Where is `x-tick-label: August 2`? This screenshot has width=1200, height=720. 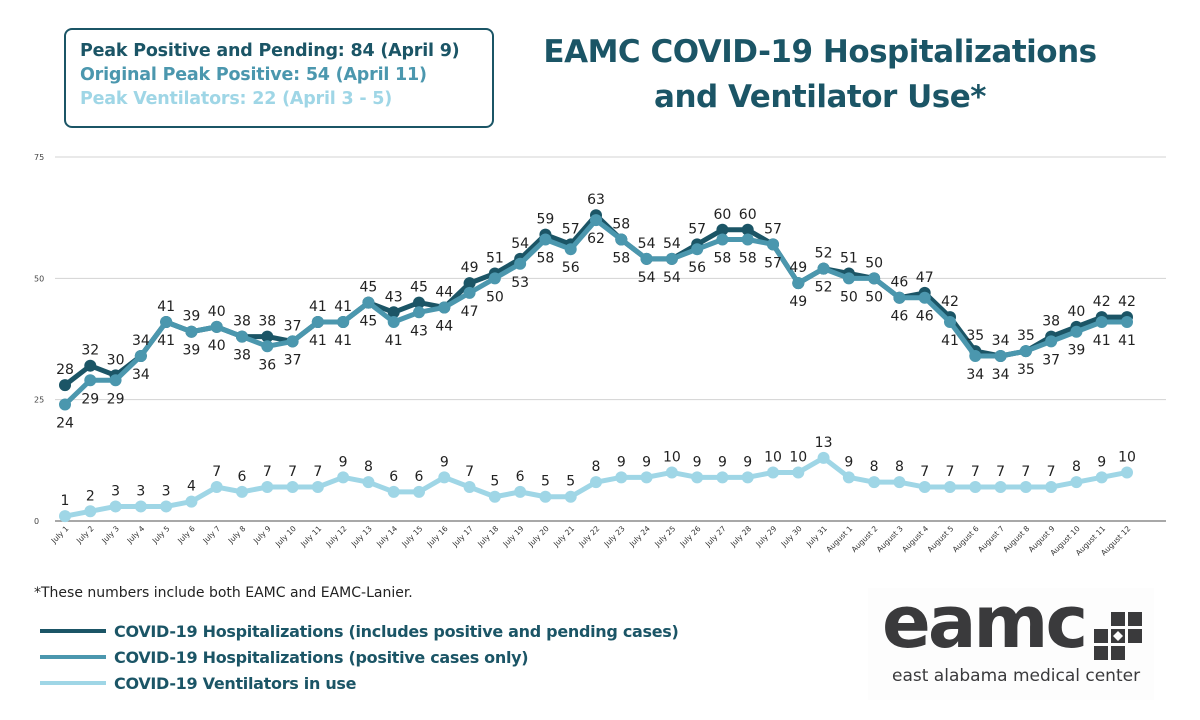
x-tick-label: August 2 is located at coordinates (865, 539).